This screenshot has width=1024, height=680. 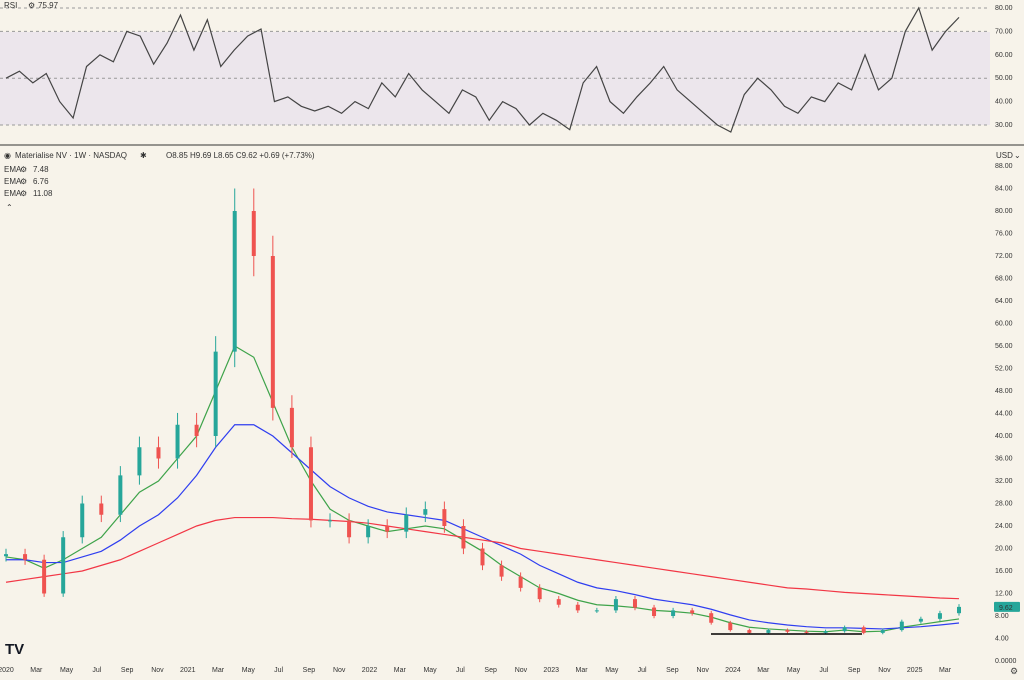 What do you see at coordinates (1004, 189) in the screenshot?
I see `price-axis-tick: 84.00` at bounding box center [1004, 189].